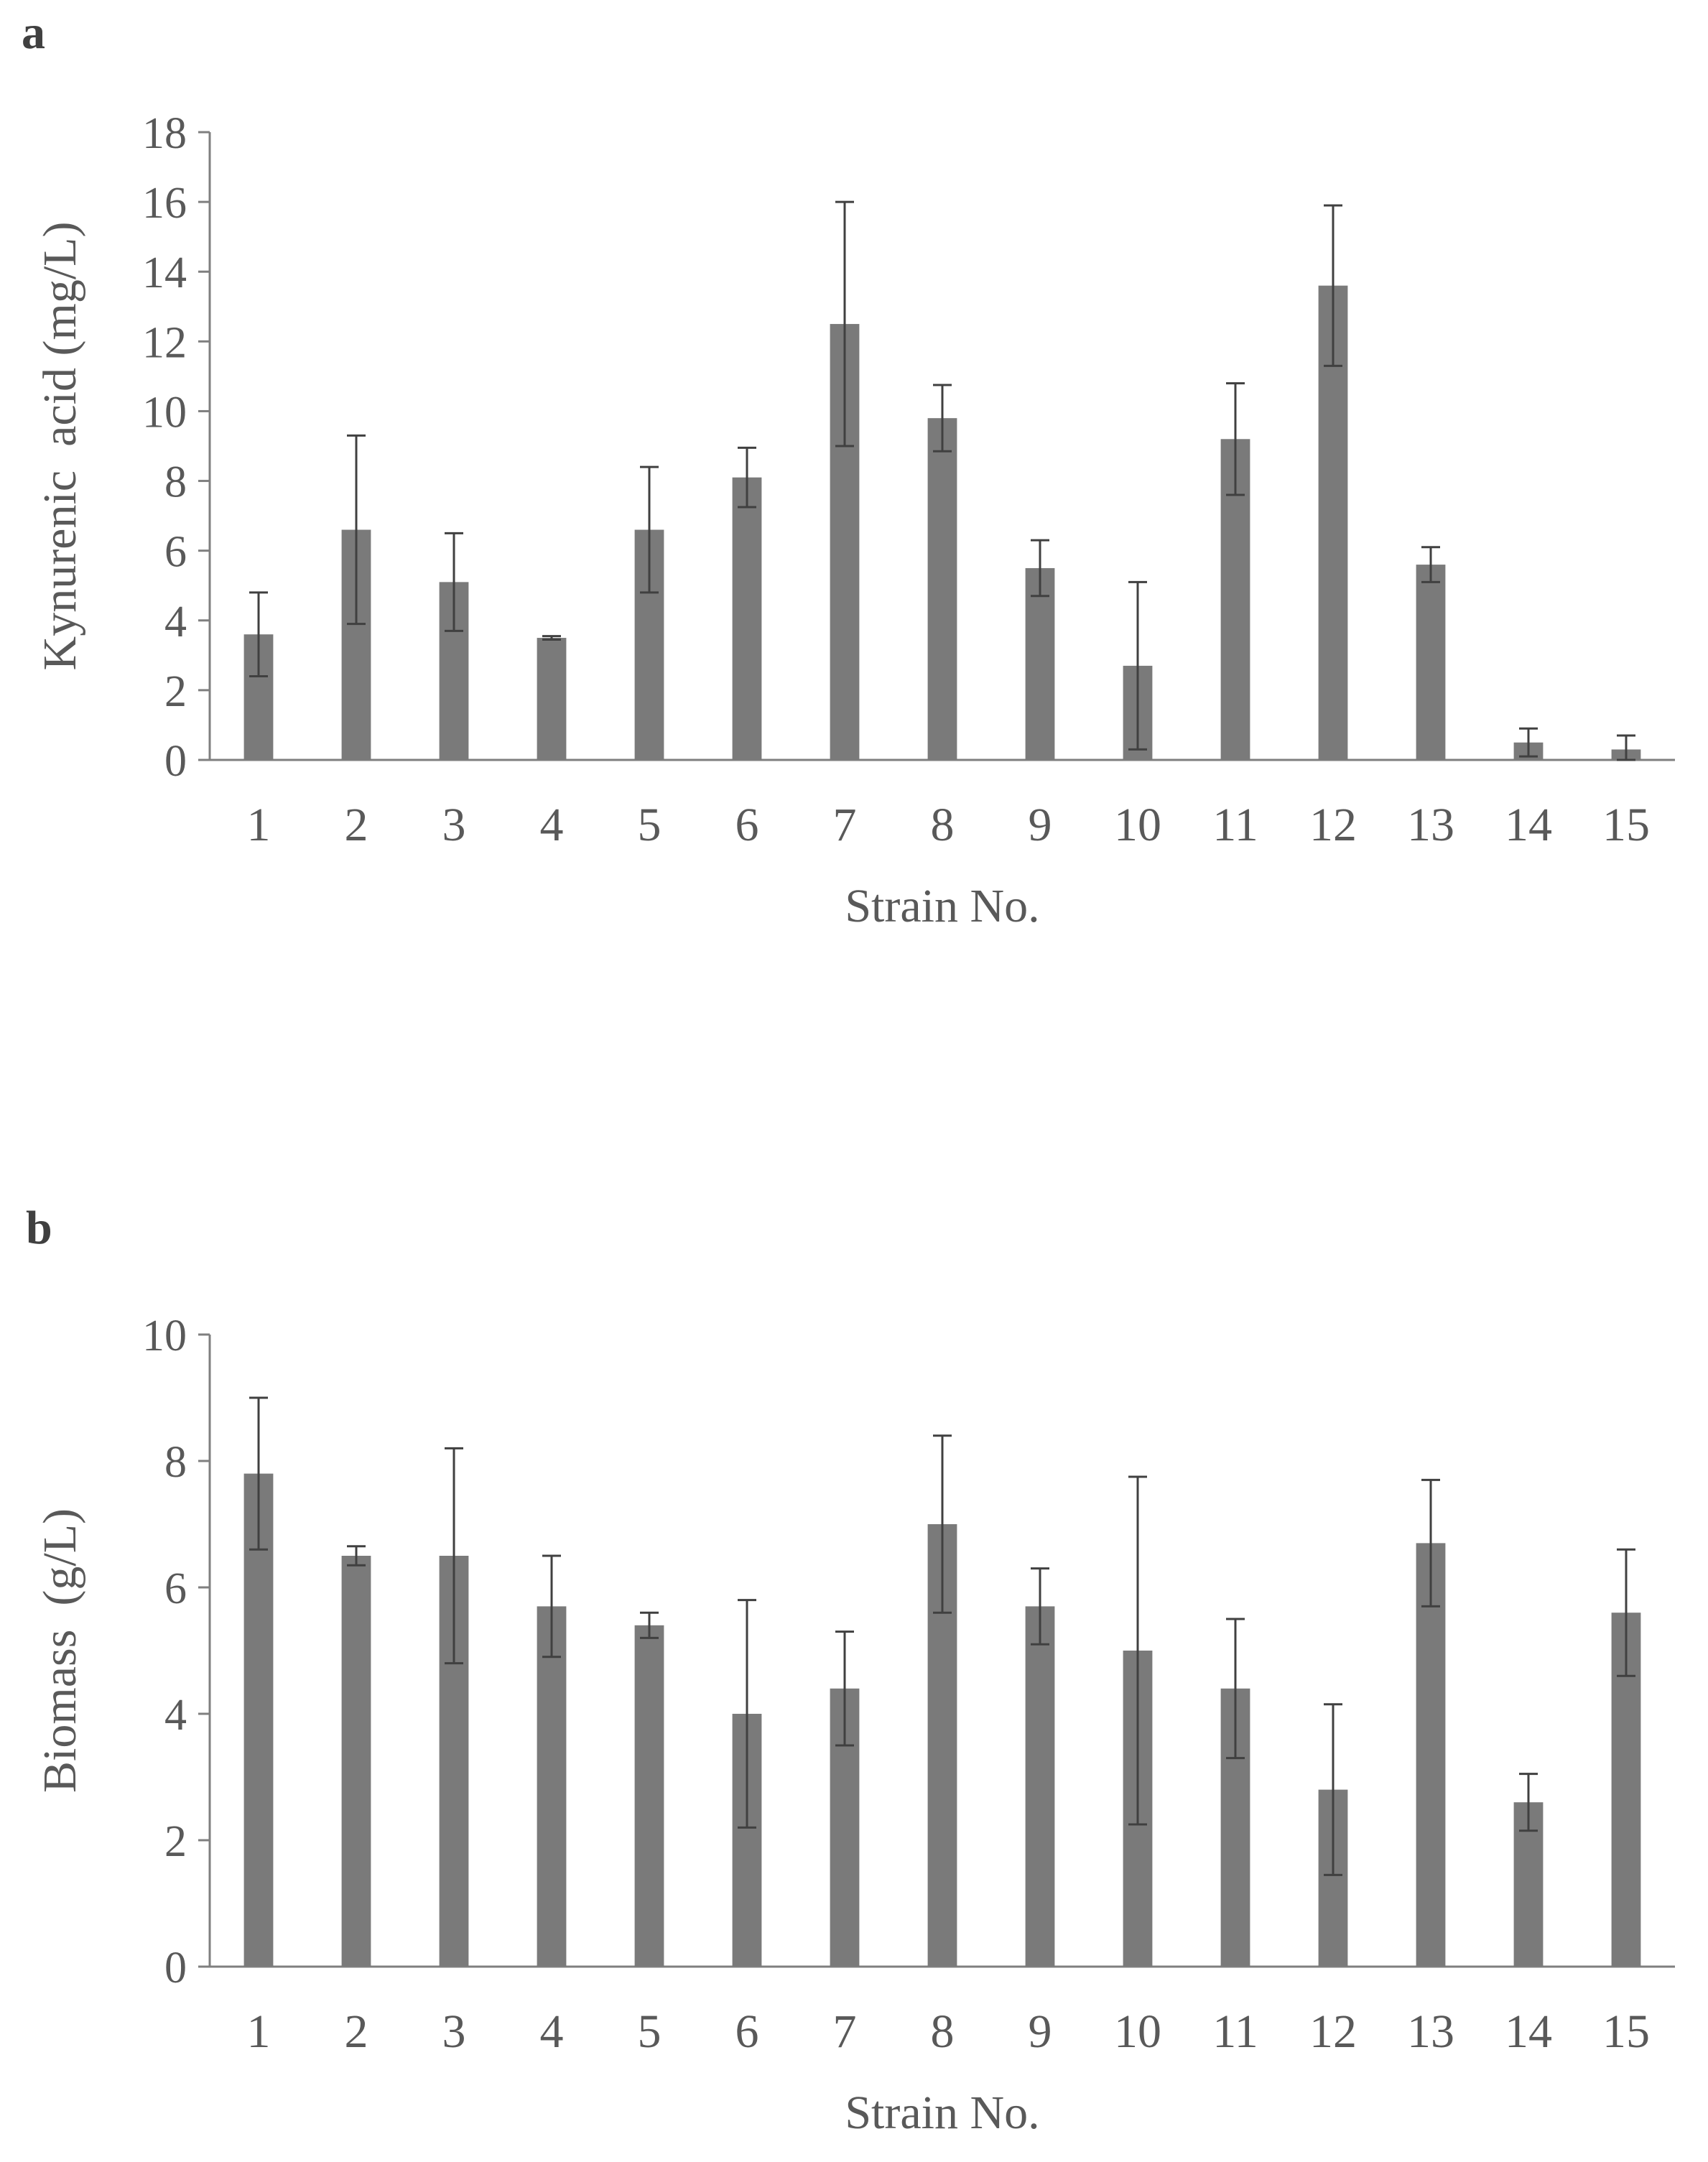 This screenshot has height=2162, width=1708. Describe the element at coordinates (165, 343) in the screenshot. I see `y-tick-label: 12` at that location.